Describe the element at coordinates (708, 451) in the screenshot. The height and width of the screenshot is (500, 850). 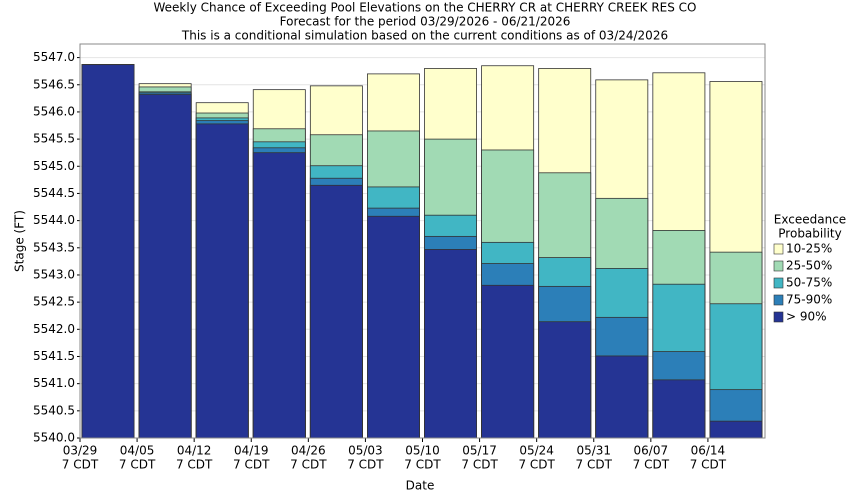
I see `x-tick-label: 06/14` at that location.